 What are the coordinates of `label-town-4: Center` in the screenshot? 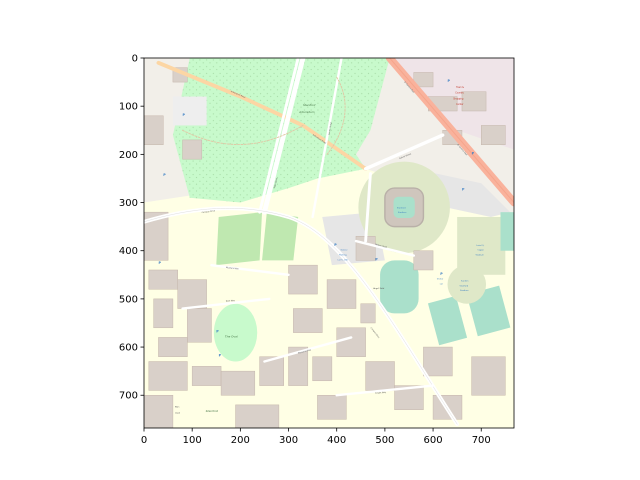 It's located at (459, 104).